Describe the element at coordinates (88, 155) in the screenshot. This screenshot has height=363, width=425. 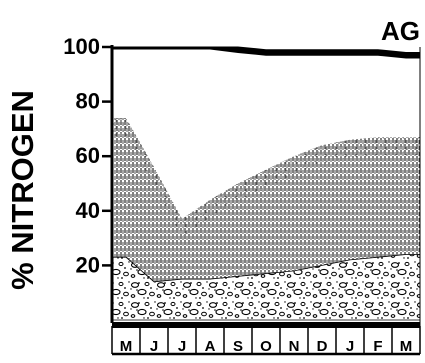
I see `y-tick-label: 60` at that location.